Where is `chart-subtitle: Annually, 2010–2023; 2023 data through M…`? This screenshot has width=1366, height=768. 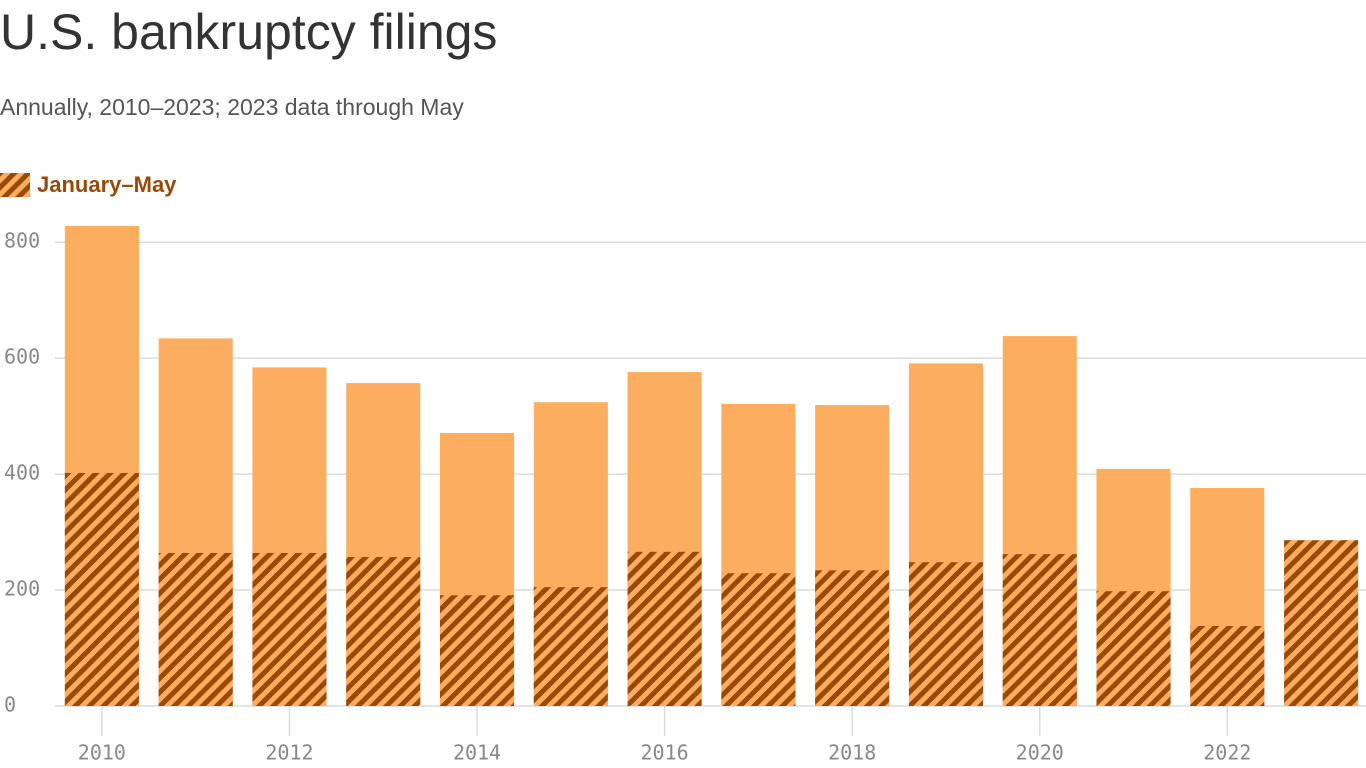 chart-subtitle: Annually, 2010–2023; 2023 data through M… is located at coordinates (232, 107).